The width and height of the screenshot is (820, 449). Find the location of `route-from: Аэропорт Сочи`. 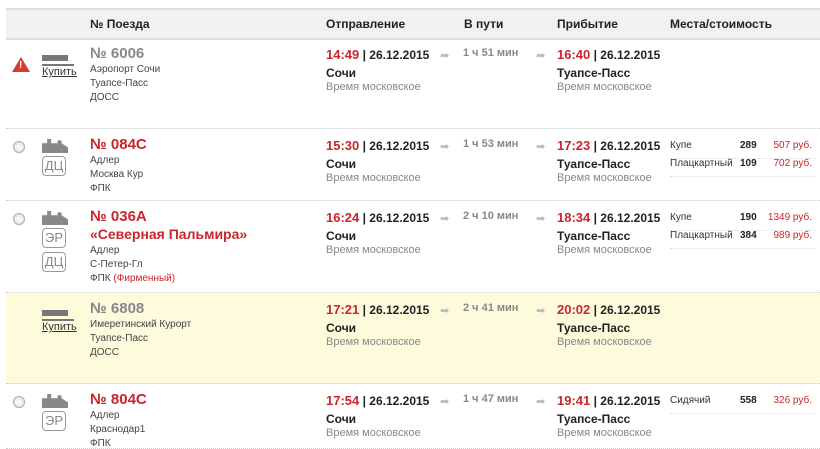

route-from: Аэропорт Сочи is located at coordinates (125, 69).